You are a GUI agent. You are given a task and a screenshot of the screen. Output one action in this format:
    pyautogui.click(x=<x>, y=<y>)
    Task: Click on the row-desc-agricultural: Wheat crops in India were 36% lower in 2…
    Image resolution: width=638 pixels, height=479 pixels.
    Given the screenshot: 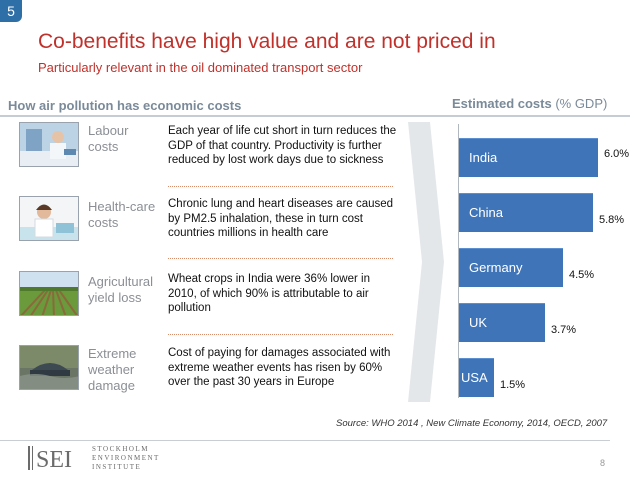 What is the action you would take?
    pyautogui.click(x=269, y=293)
    